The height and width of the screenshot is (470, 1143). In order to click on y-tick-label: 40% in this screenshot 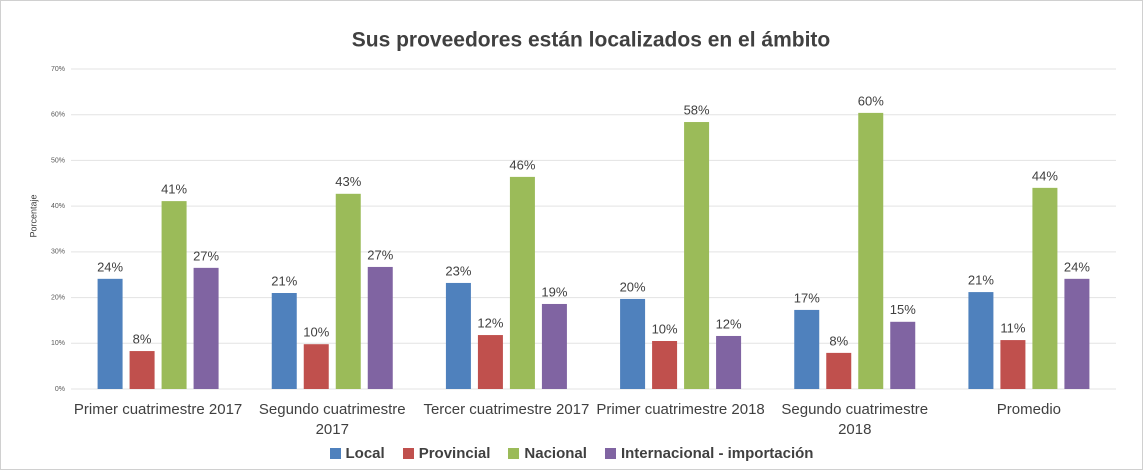, I will do `click(58, 206)`.